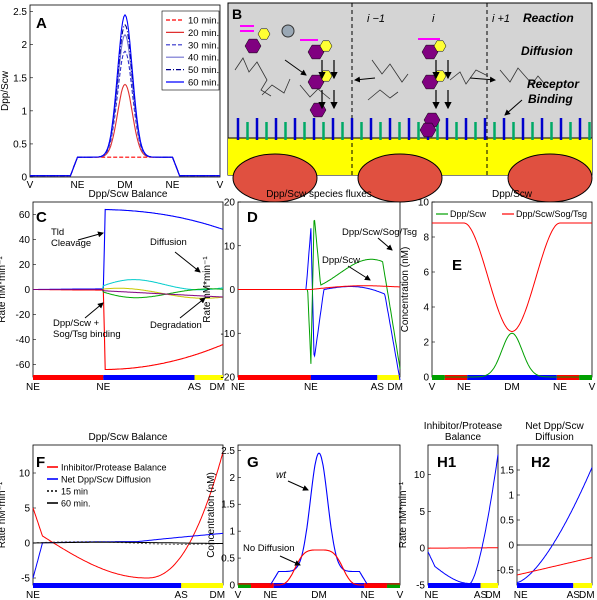 This screenshot has width=597, height=600. Describe the element at coordinates (511, 214) in the screenshot. I see `legend: Dpp/Scw Dpp/Scw/Sog/Tsg` at that location.